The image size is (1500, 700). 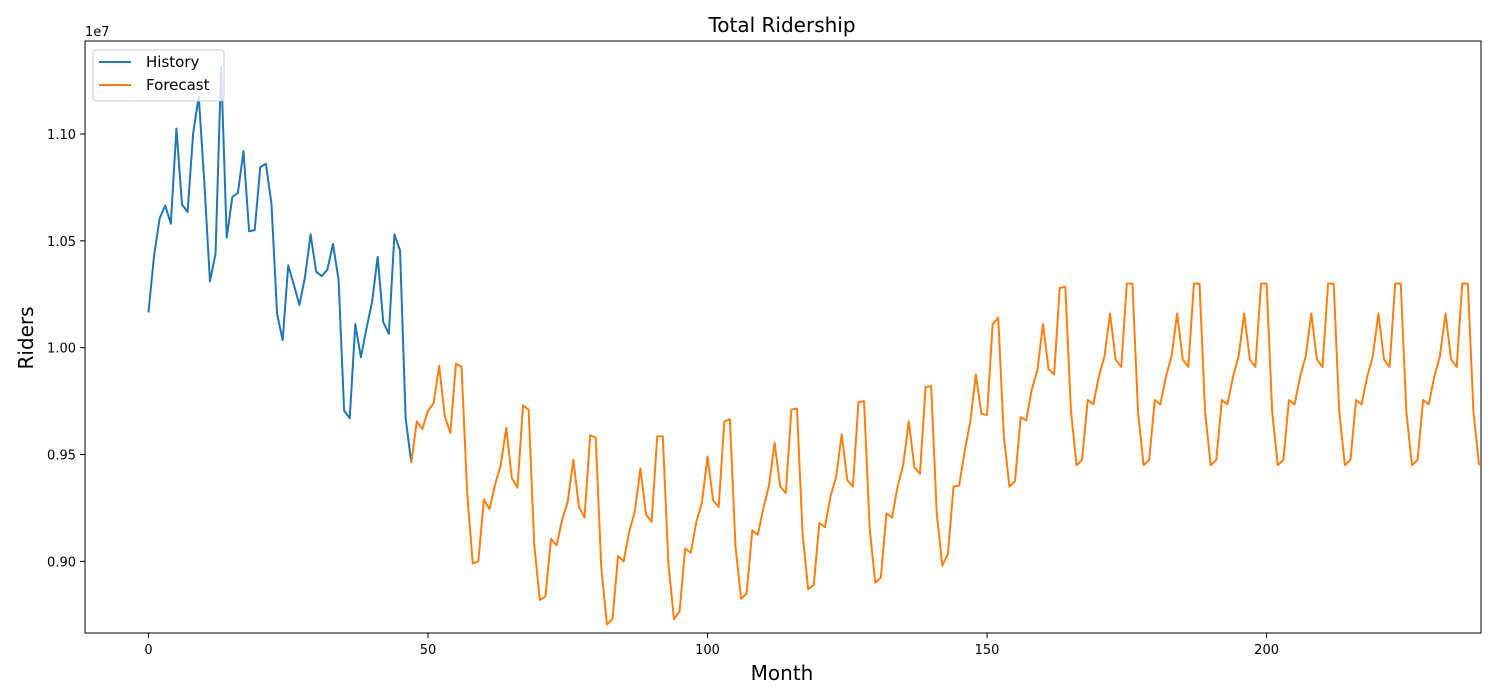 What do you see at coordinates (178, 85) in the screenshot?
I see `legend-label-forecast: Forecast` at bounding box center [178, 85].